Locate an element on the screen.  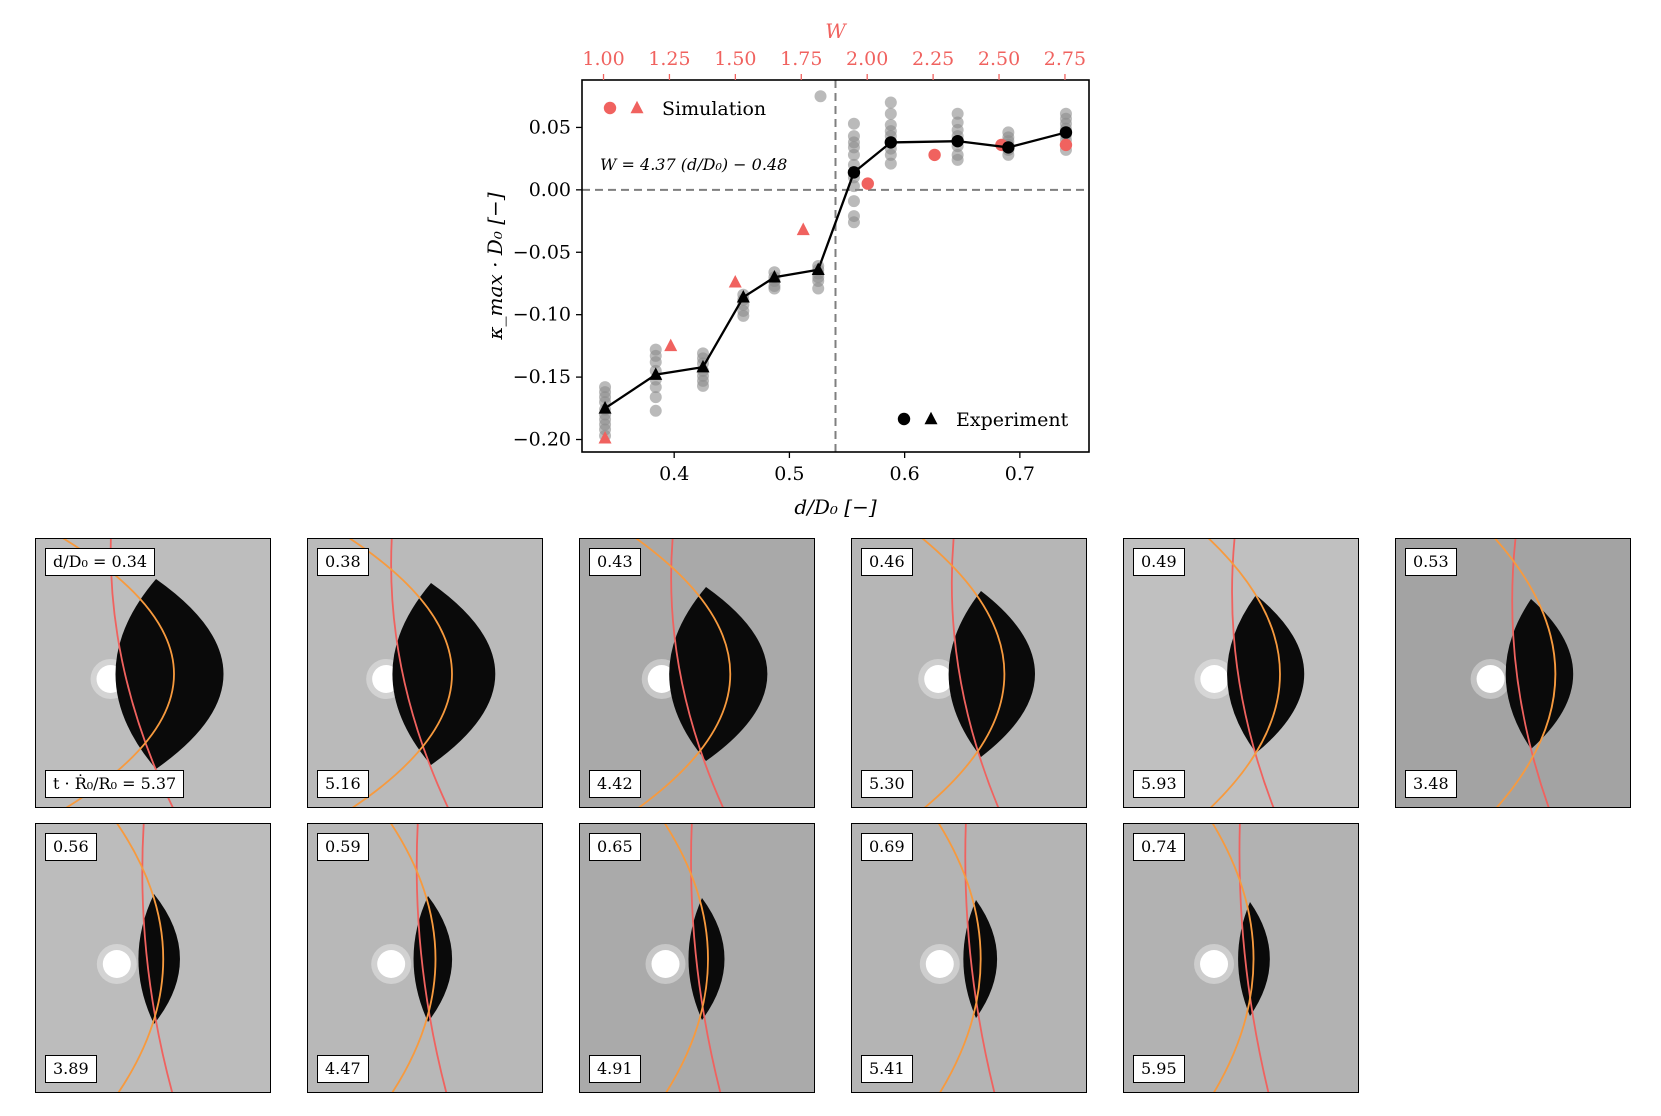
legend-experiment-circle is located at coordinates (904, 419).